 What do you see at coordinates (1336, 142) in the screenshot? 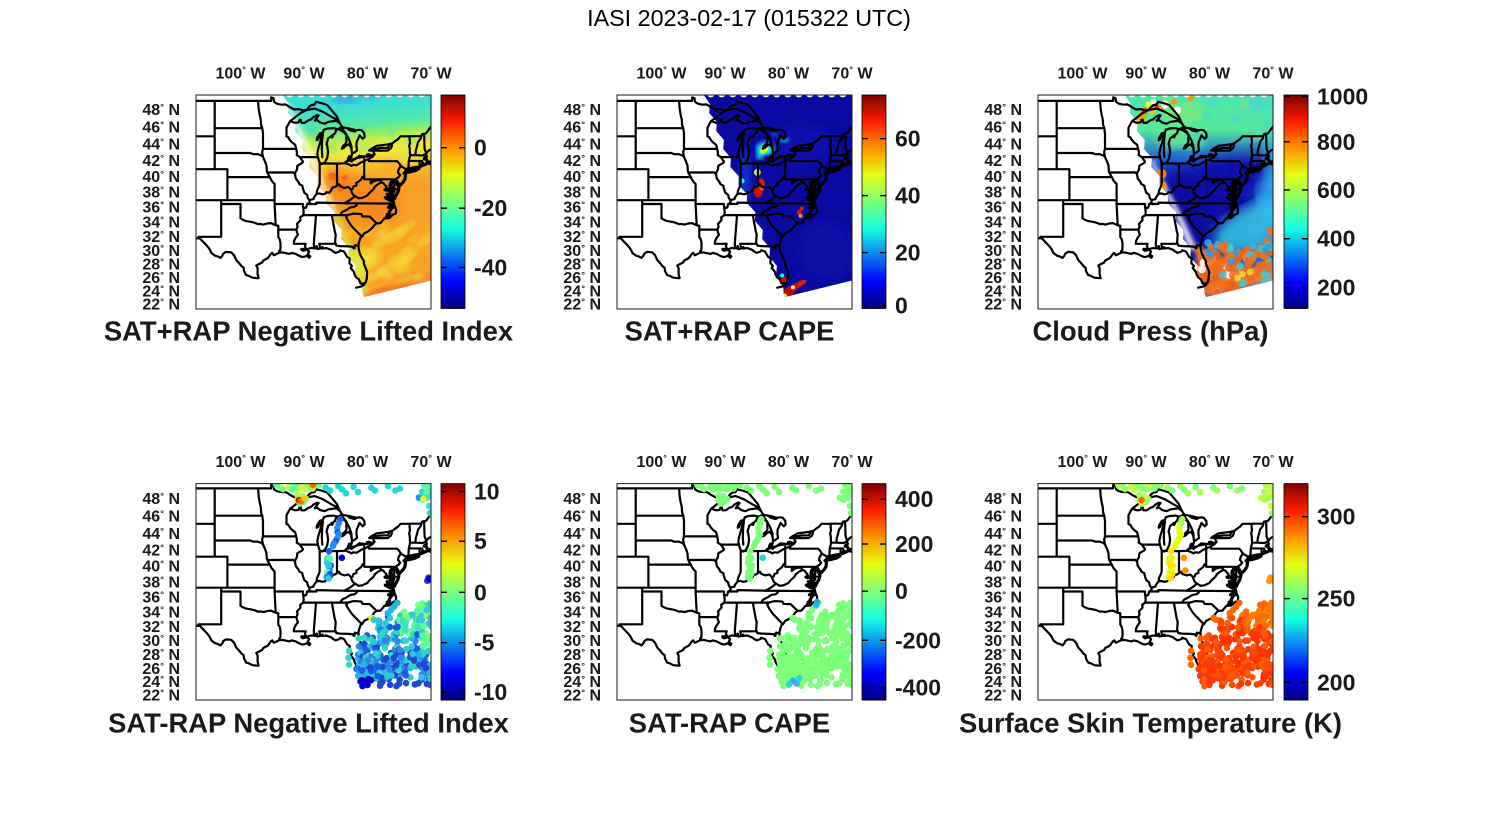
I see `svg-text: 800` at bounding box center [1336, 142].